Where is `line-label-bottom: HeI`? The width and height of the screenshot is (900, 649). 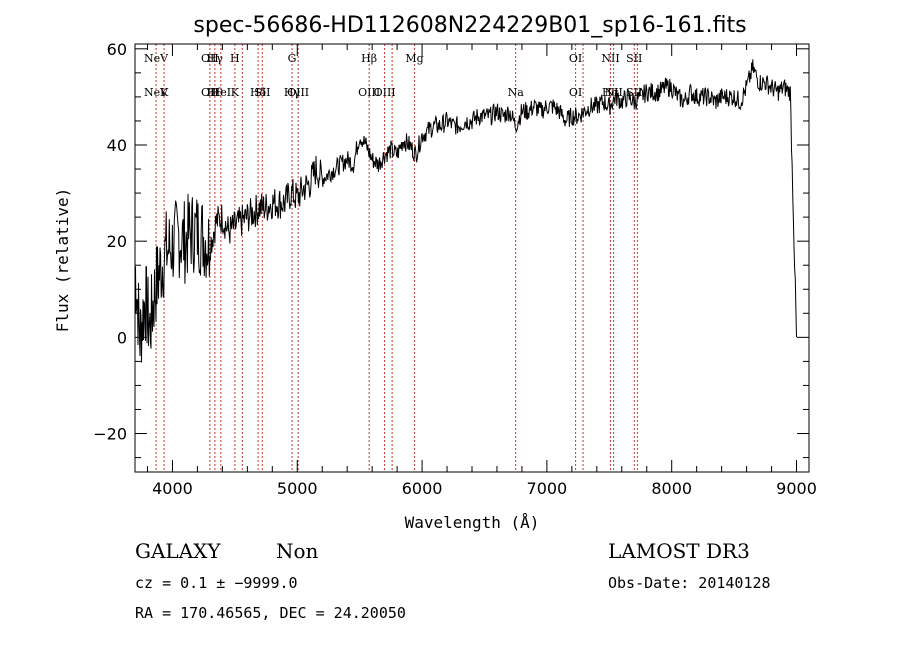 line-label-bottom: HeI is located at coordinates (221, 92).